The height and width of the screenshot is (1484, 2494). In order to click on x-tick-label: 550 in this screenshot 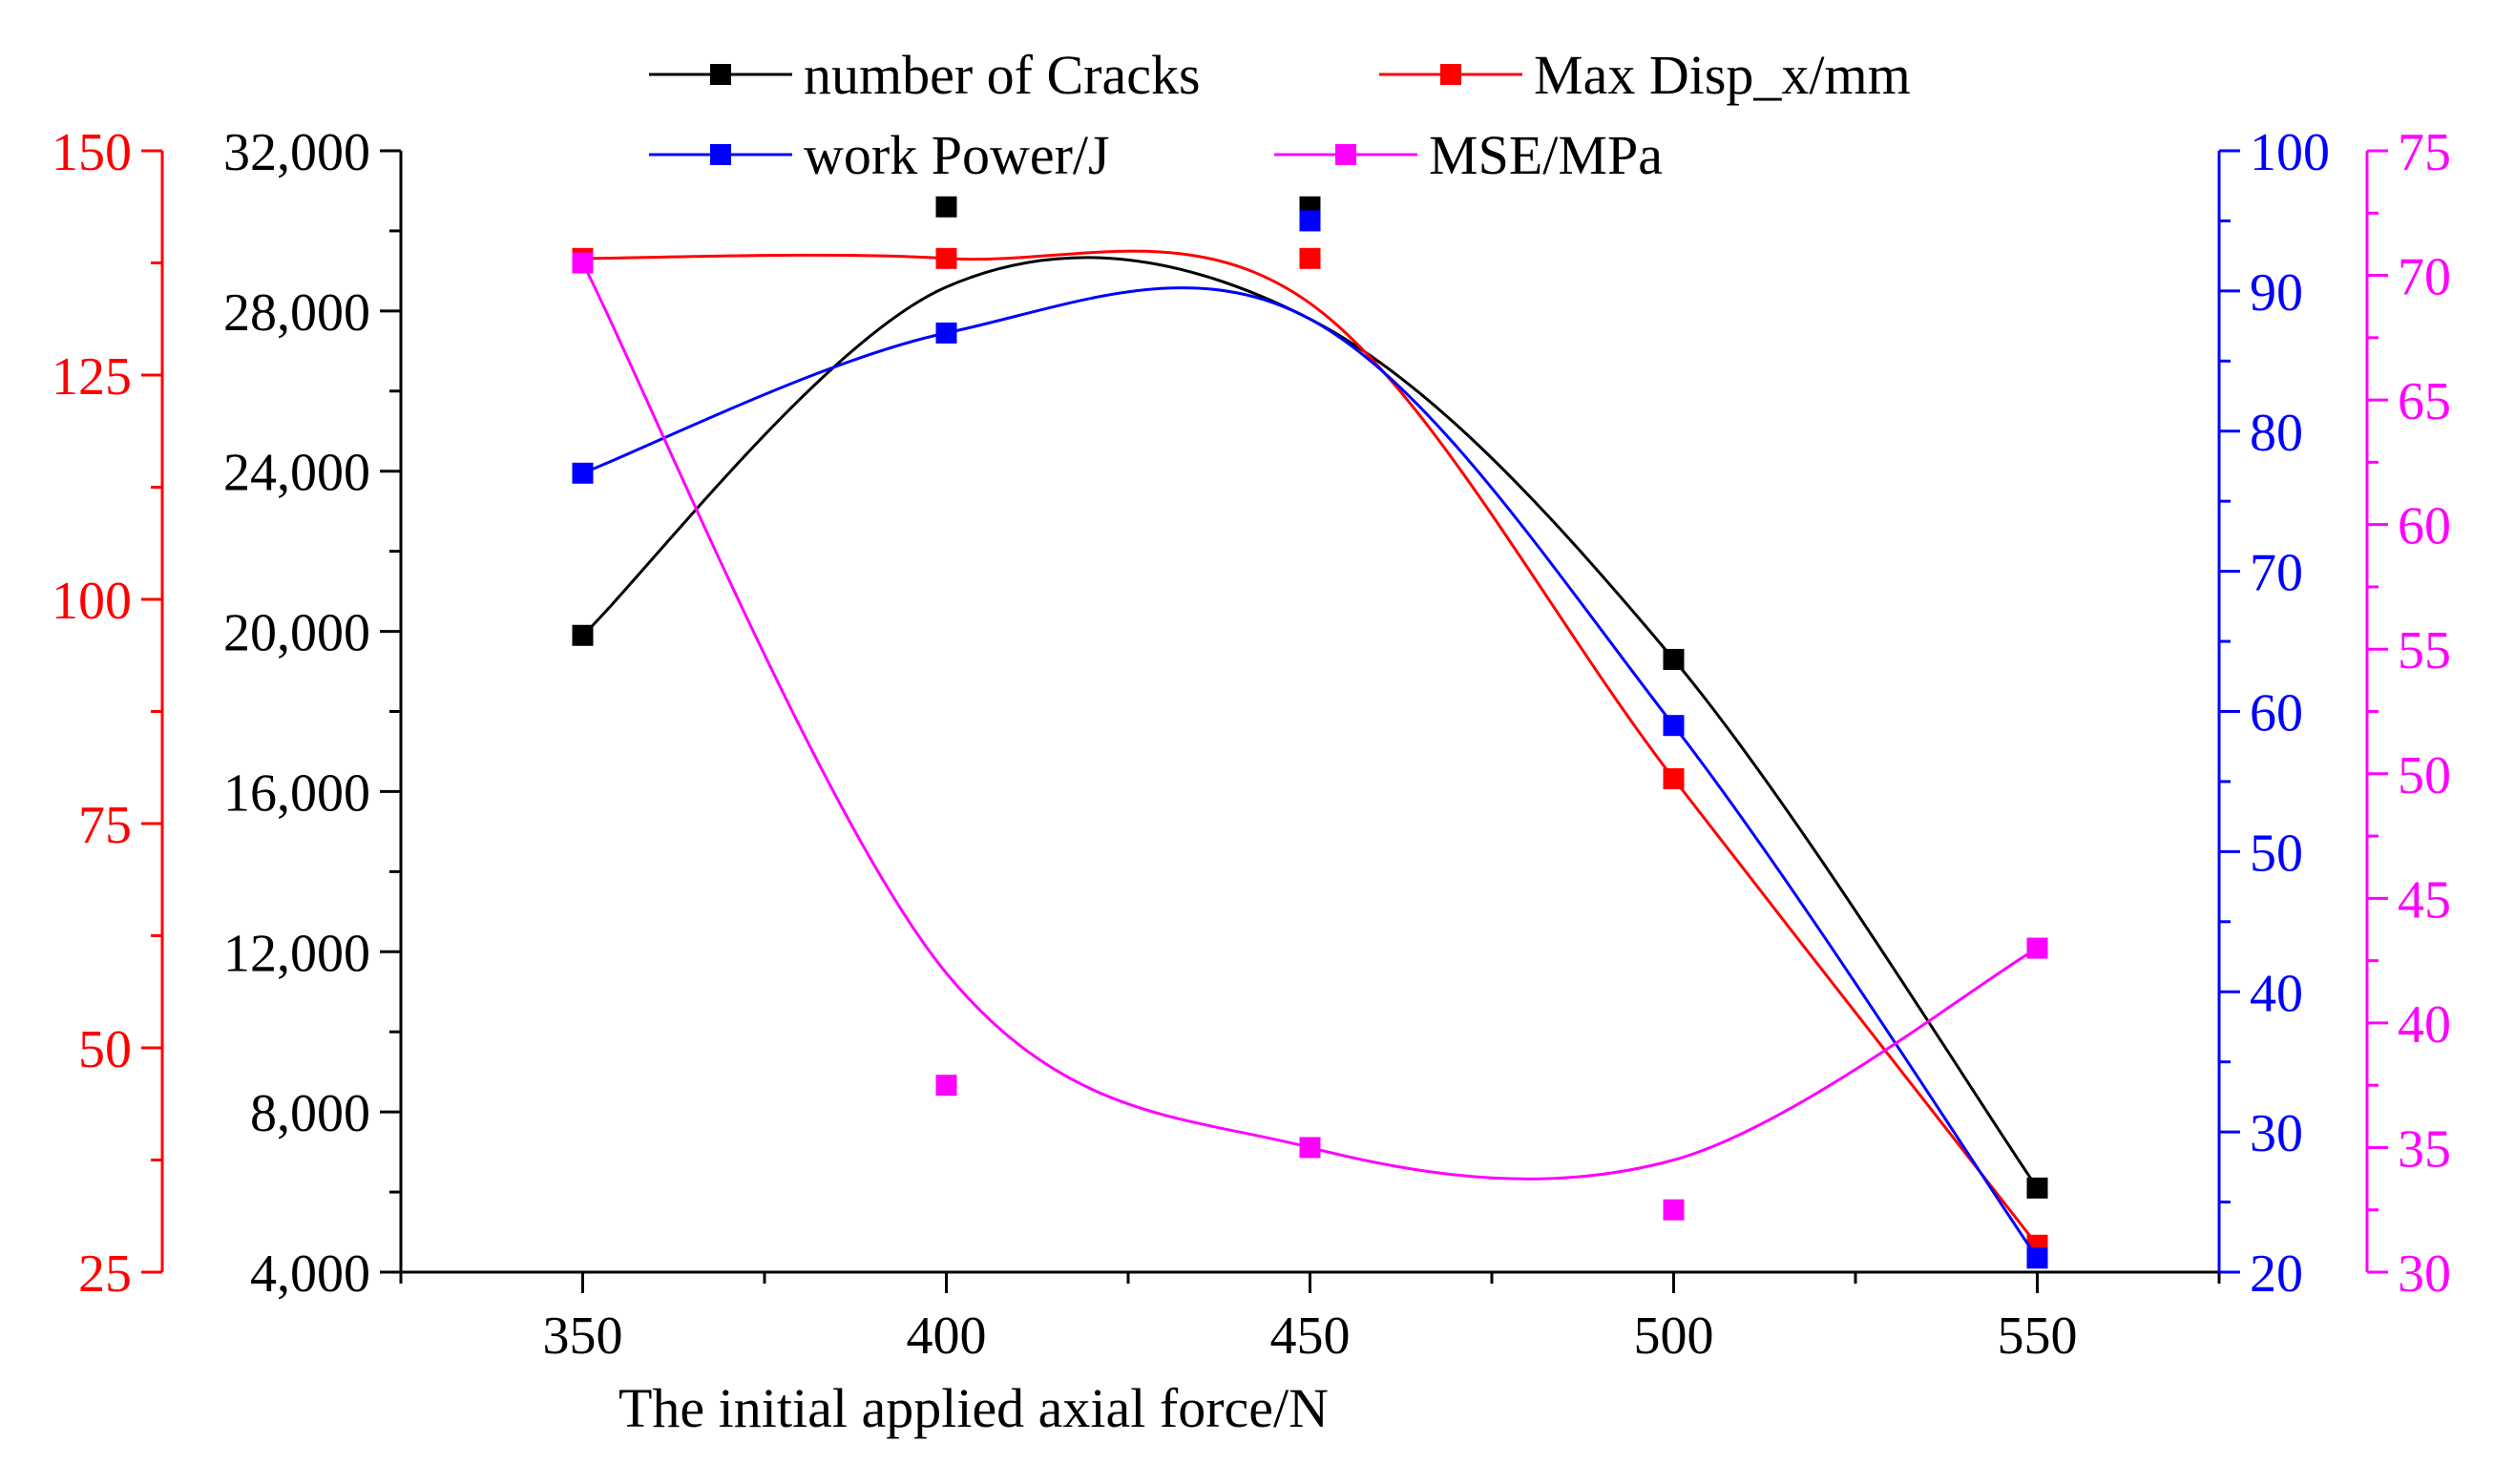, I will do `click(2038, 1336)`.